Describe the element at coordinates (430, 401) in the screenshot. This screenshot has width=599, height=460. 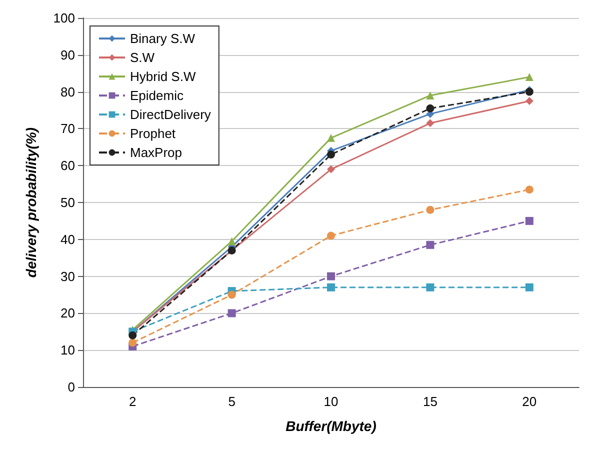
I see `x-tick-label: 15` at that location.